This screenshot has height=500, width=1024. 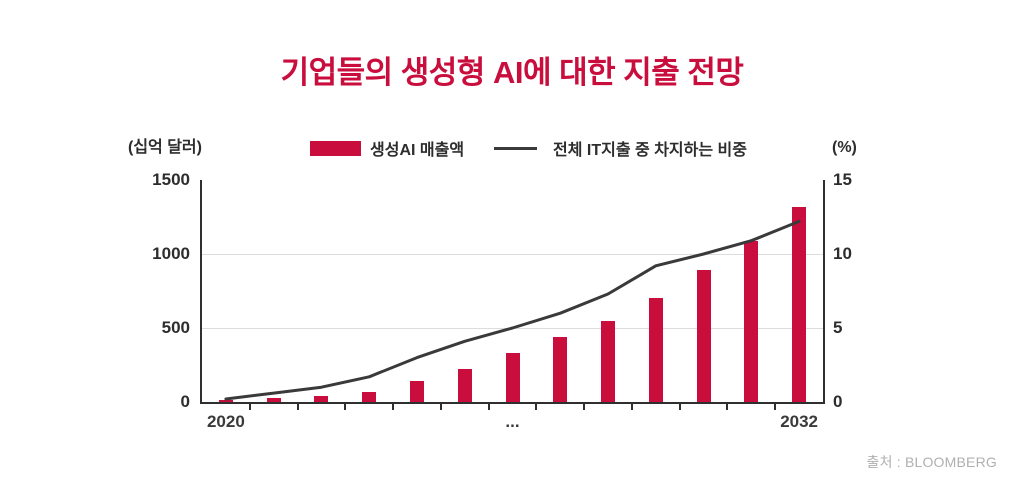 What do you see at coordinates (225, 421) in the screenshot?
I see `x-tick-label-2020: 2020` at bounding box center [225, 421].